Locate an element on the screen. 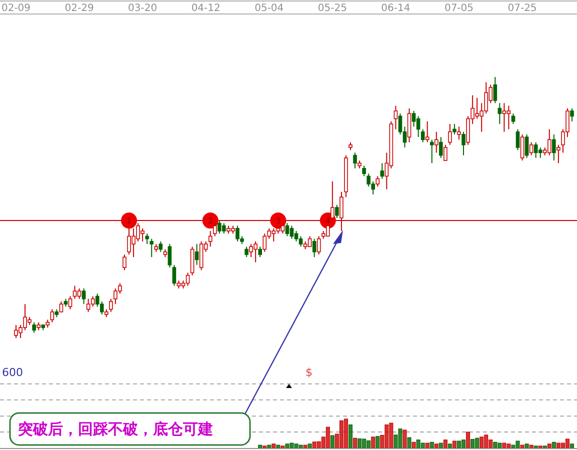  annotation: 4 is located at coordinates (327, 221).